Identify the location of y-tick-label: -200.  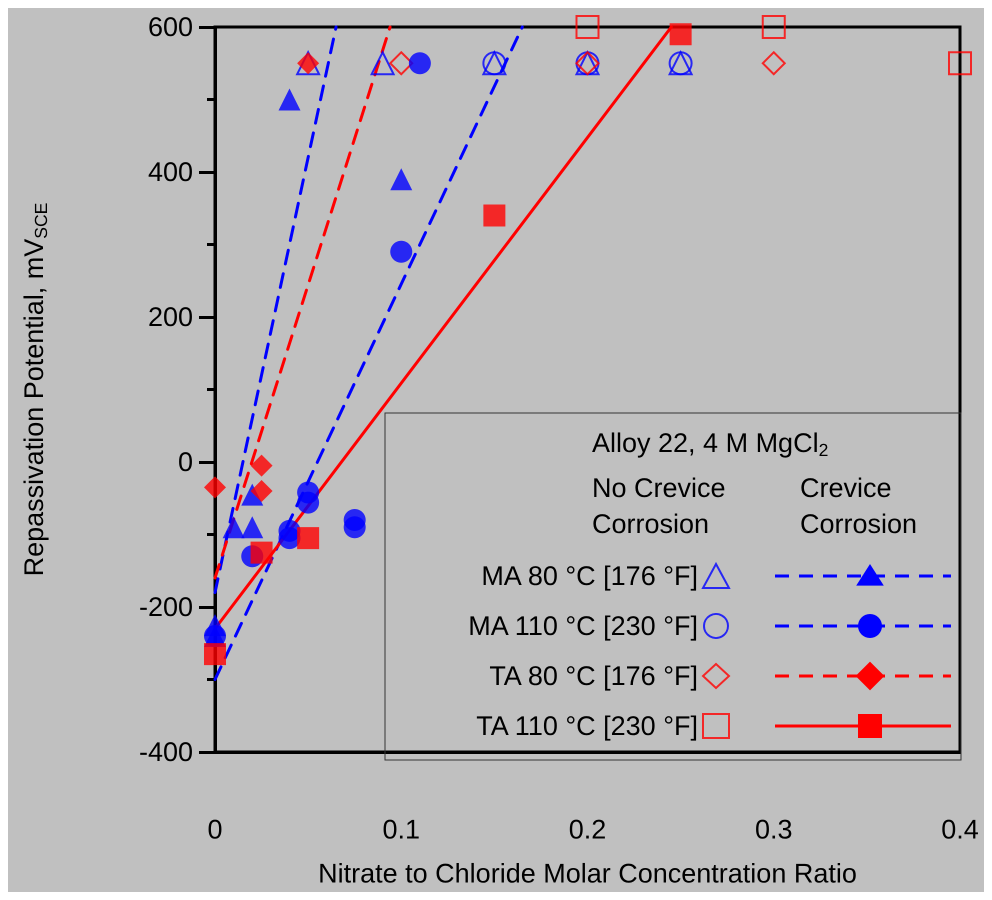
(165, 607).